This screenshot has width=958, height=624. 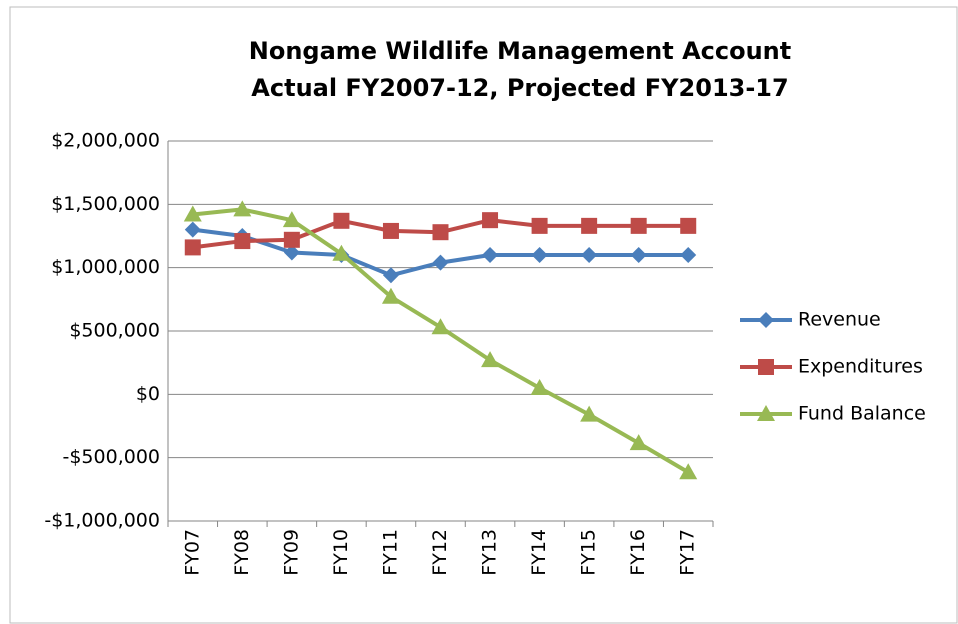 What do you see at coordinates (839, 320) in the screenshot?
I see `legend-label: Revenue` at bounding box center [839, 320].